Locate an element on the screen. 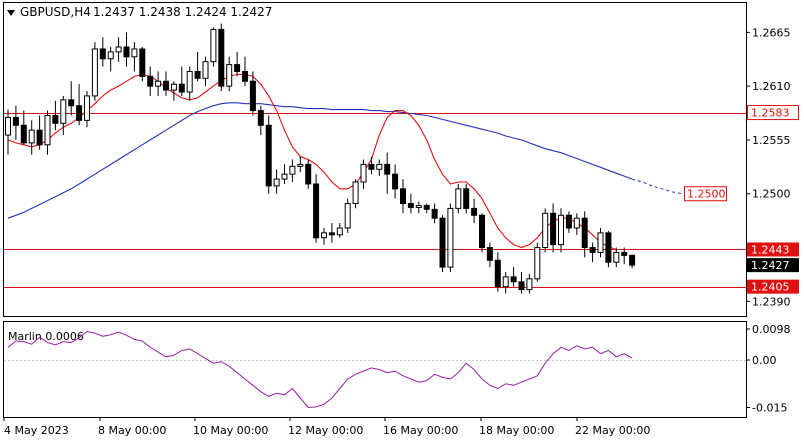  indicator-tick-label: 0.0098 is located at coordinates (771, 329).